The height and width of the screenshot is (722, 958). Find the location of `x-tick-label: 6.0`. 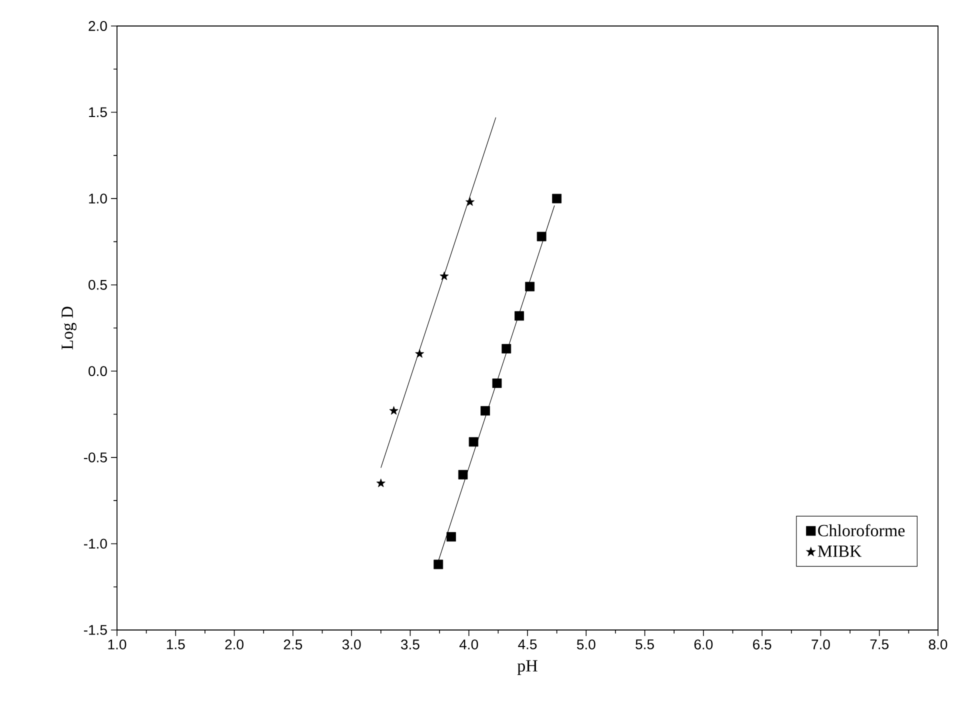

x-tick-label: 6.0 is located at coordinates (703, 645).